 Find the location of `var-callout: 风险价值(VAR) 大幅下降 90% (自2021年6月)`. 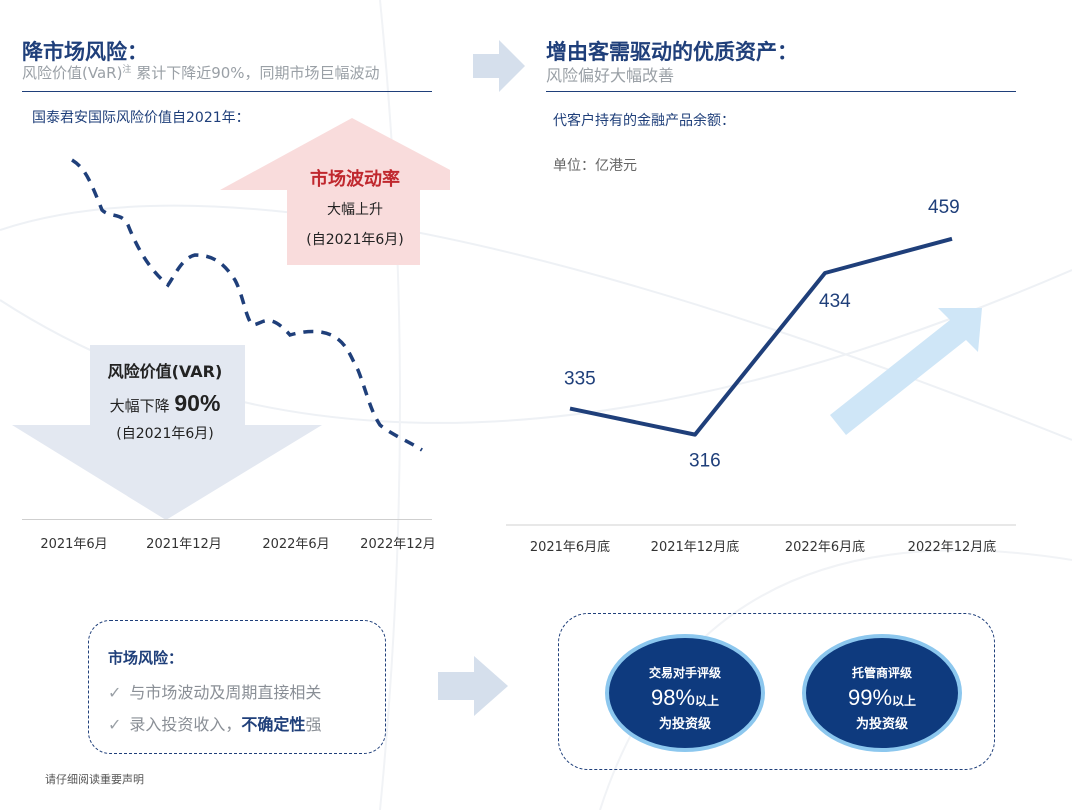

var-callout: 风险价值(VAR) 大幅下降 90% (自2021年6月) is located at coordinates (165, 400).